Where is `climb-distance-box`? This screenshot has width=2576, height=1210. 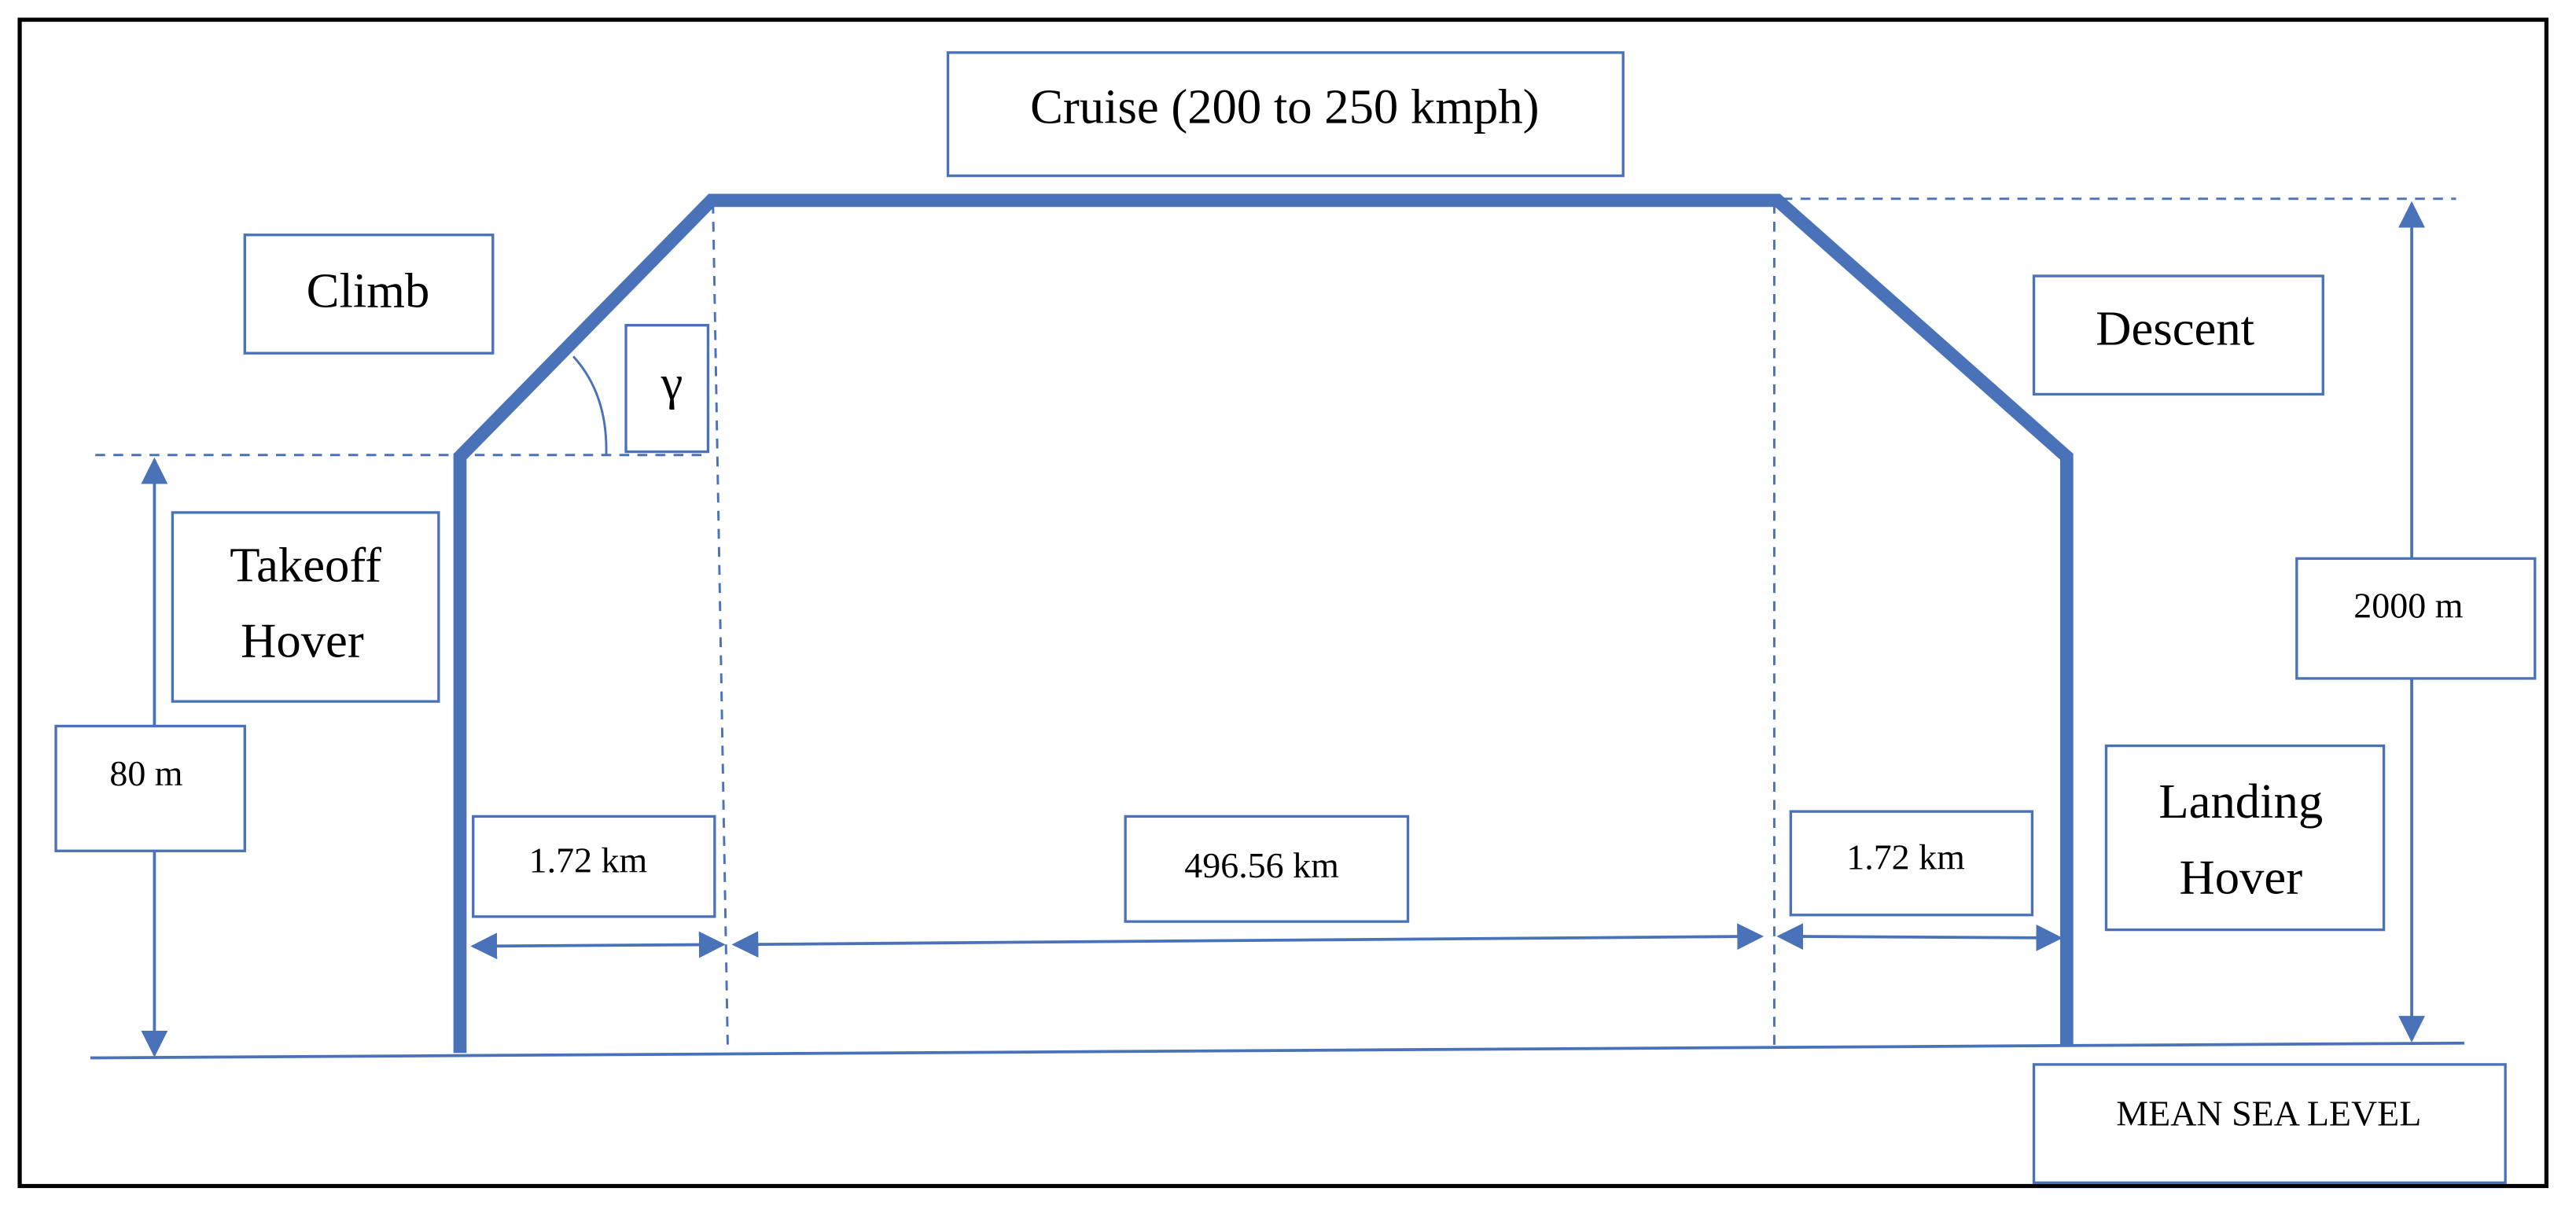
climb-distance-box is located at coordinates (594, 866).